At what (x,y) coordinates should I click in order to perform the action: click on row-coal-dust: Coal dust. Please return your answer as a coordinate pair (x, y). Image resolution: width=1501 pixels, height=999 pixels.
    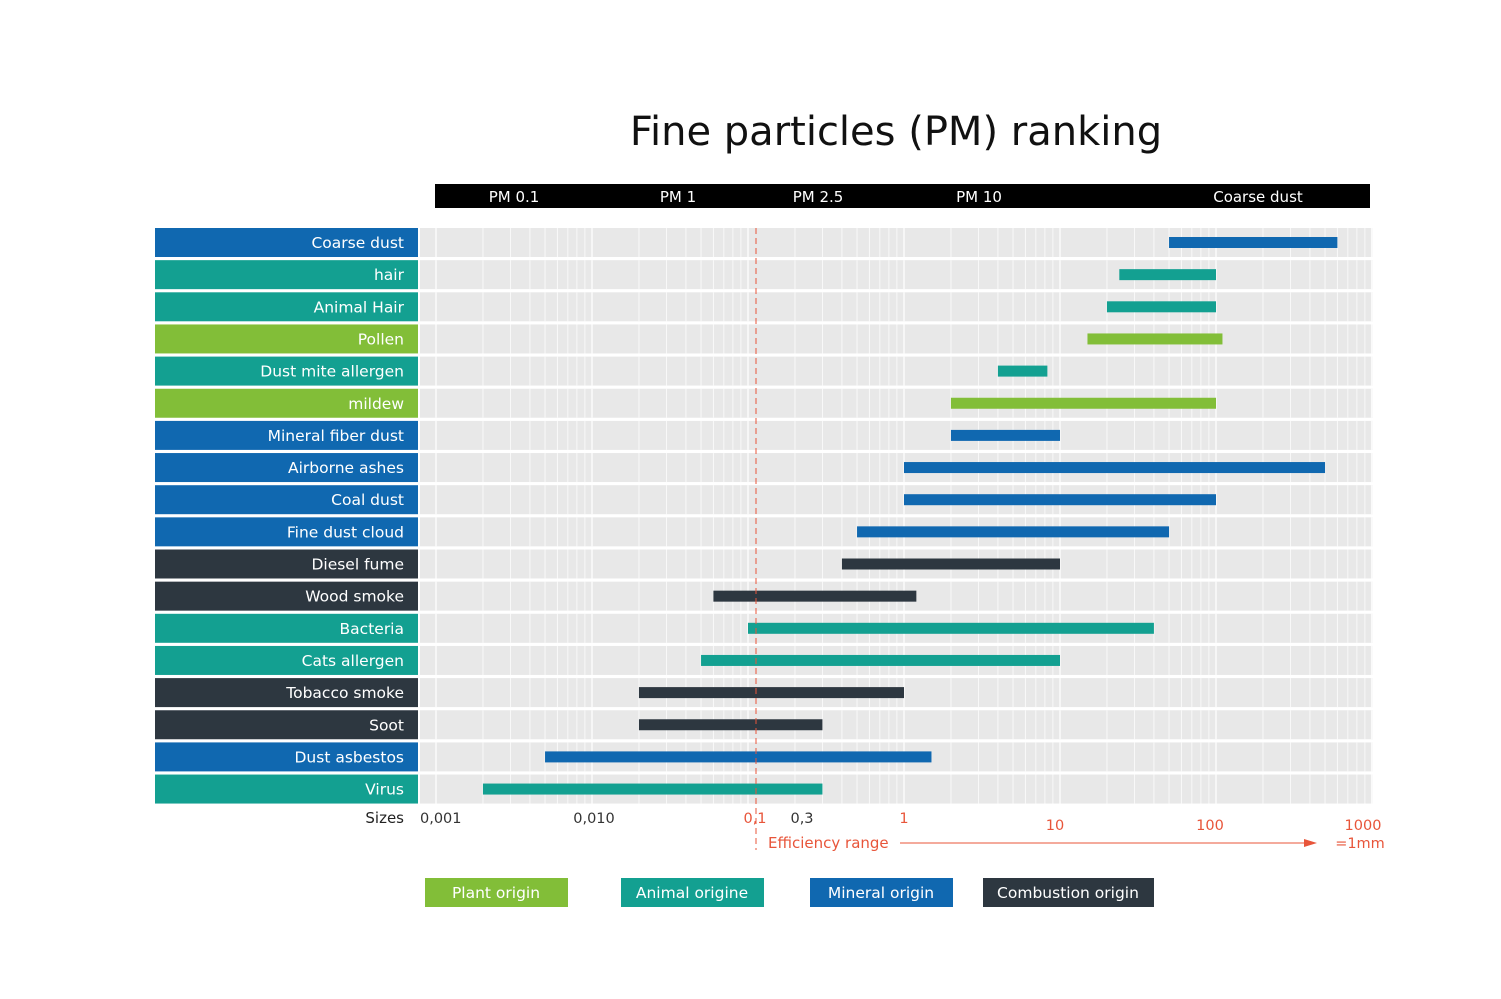
    Looking at the image, I should click on (764, 500).